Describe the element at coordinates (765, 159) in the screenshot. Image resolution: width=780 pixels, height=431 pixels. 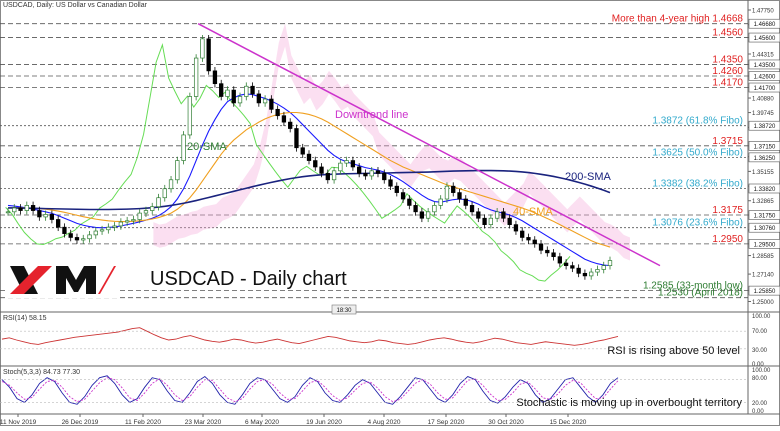
I see `level-price-box-label: 1.36250` at that location.